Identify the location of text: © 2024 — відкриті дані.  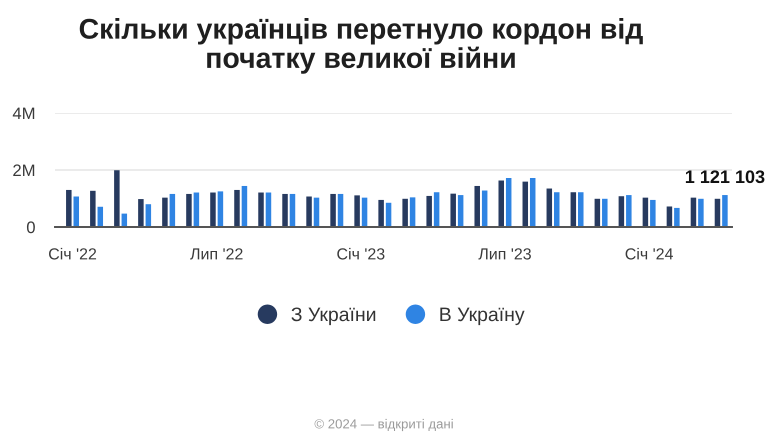
(383, 425).